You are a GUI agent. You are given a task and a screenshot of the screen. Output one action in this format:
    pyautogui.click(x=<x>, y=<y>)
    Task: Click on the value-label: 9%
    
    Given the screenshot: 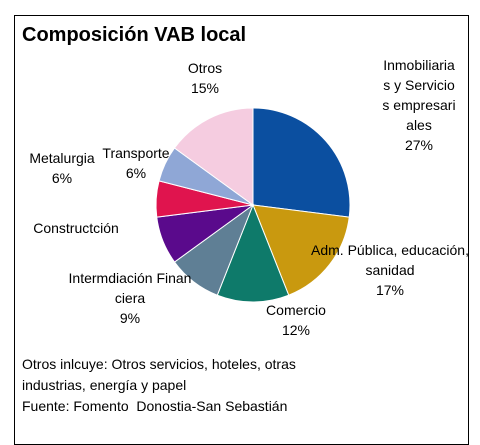 What is the action you would take?
    pyautogui.click(x=130, y=318)
    